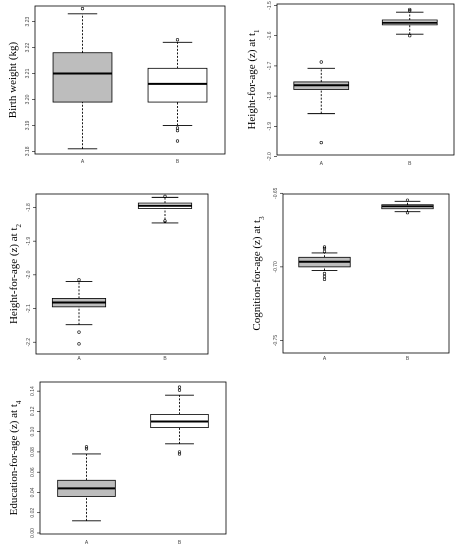  What do you see at coordinates (28, 73) in the screenshot?
I see `y-tick-label: 3.21` at bounding box center [28, 73].